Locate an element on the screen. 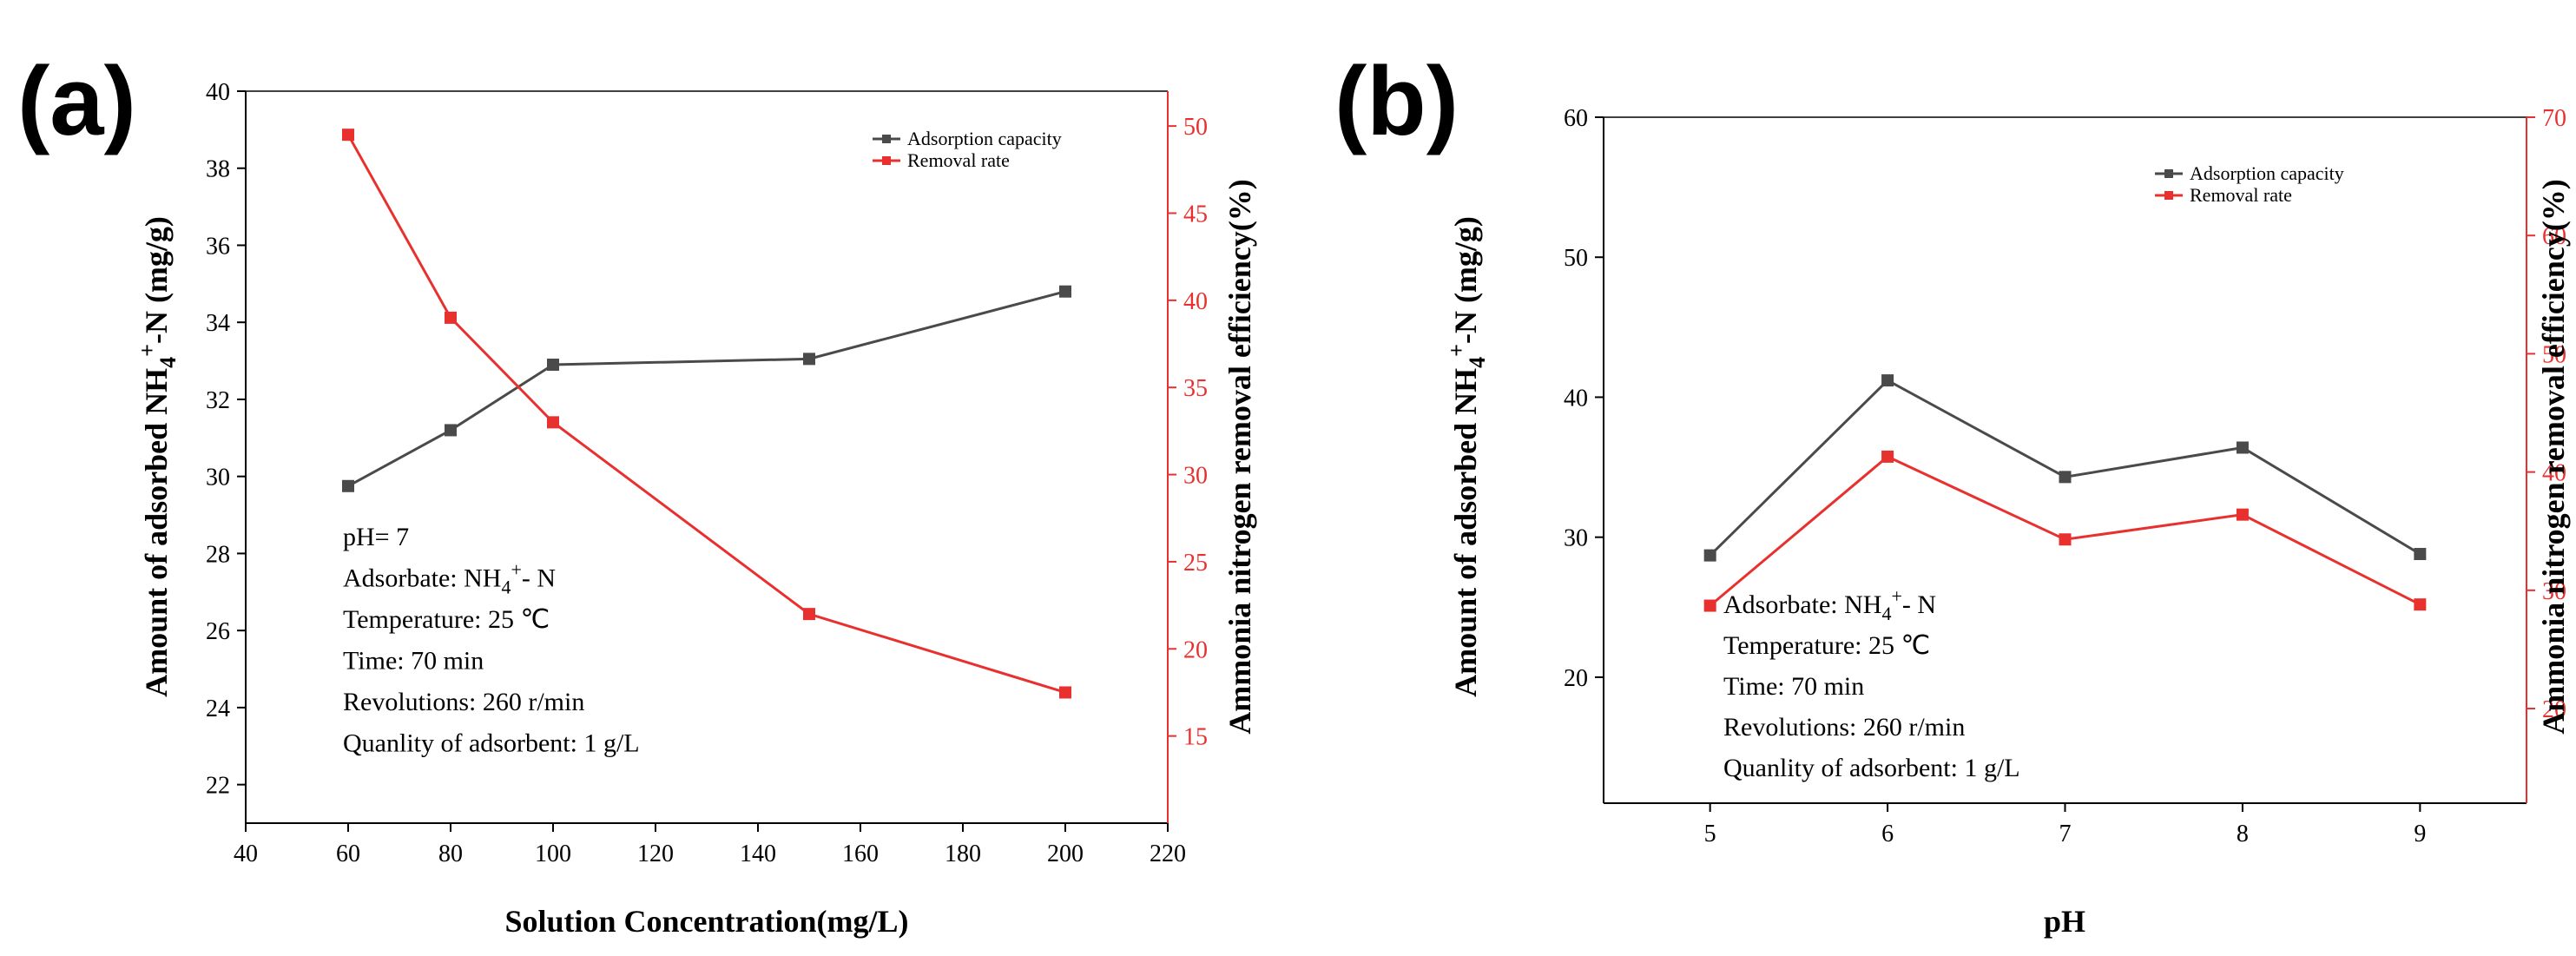 This screenshot has height=956, width=2576. x-tick-label: 120 is located at coordinates (655, 854).